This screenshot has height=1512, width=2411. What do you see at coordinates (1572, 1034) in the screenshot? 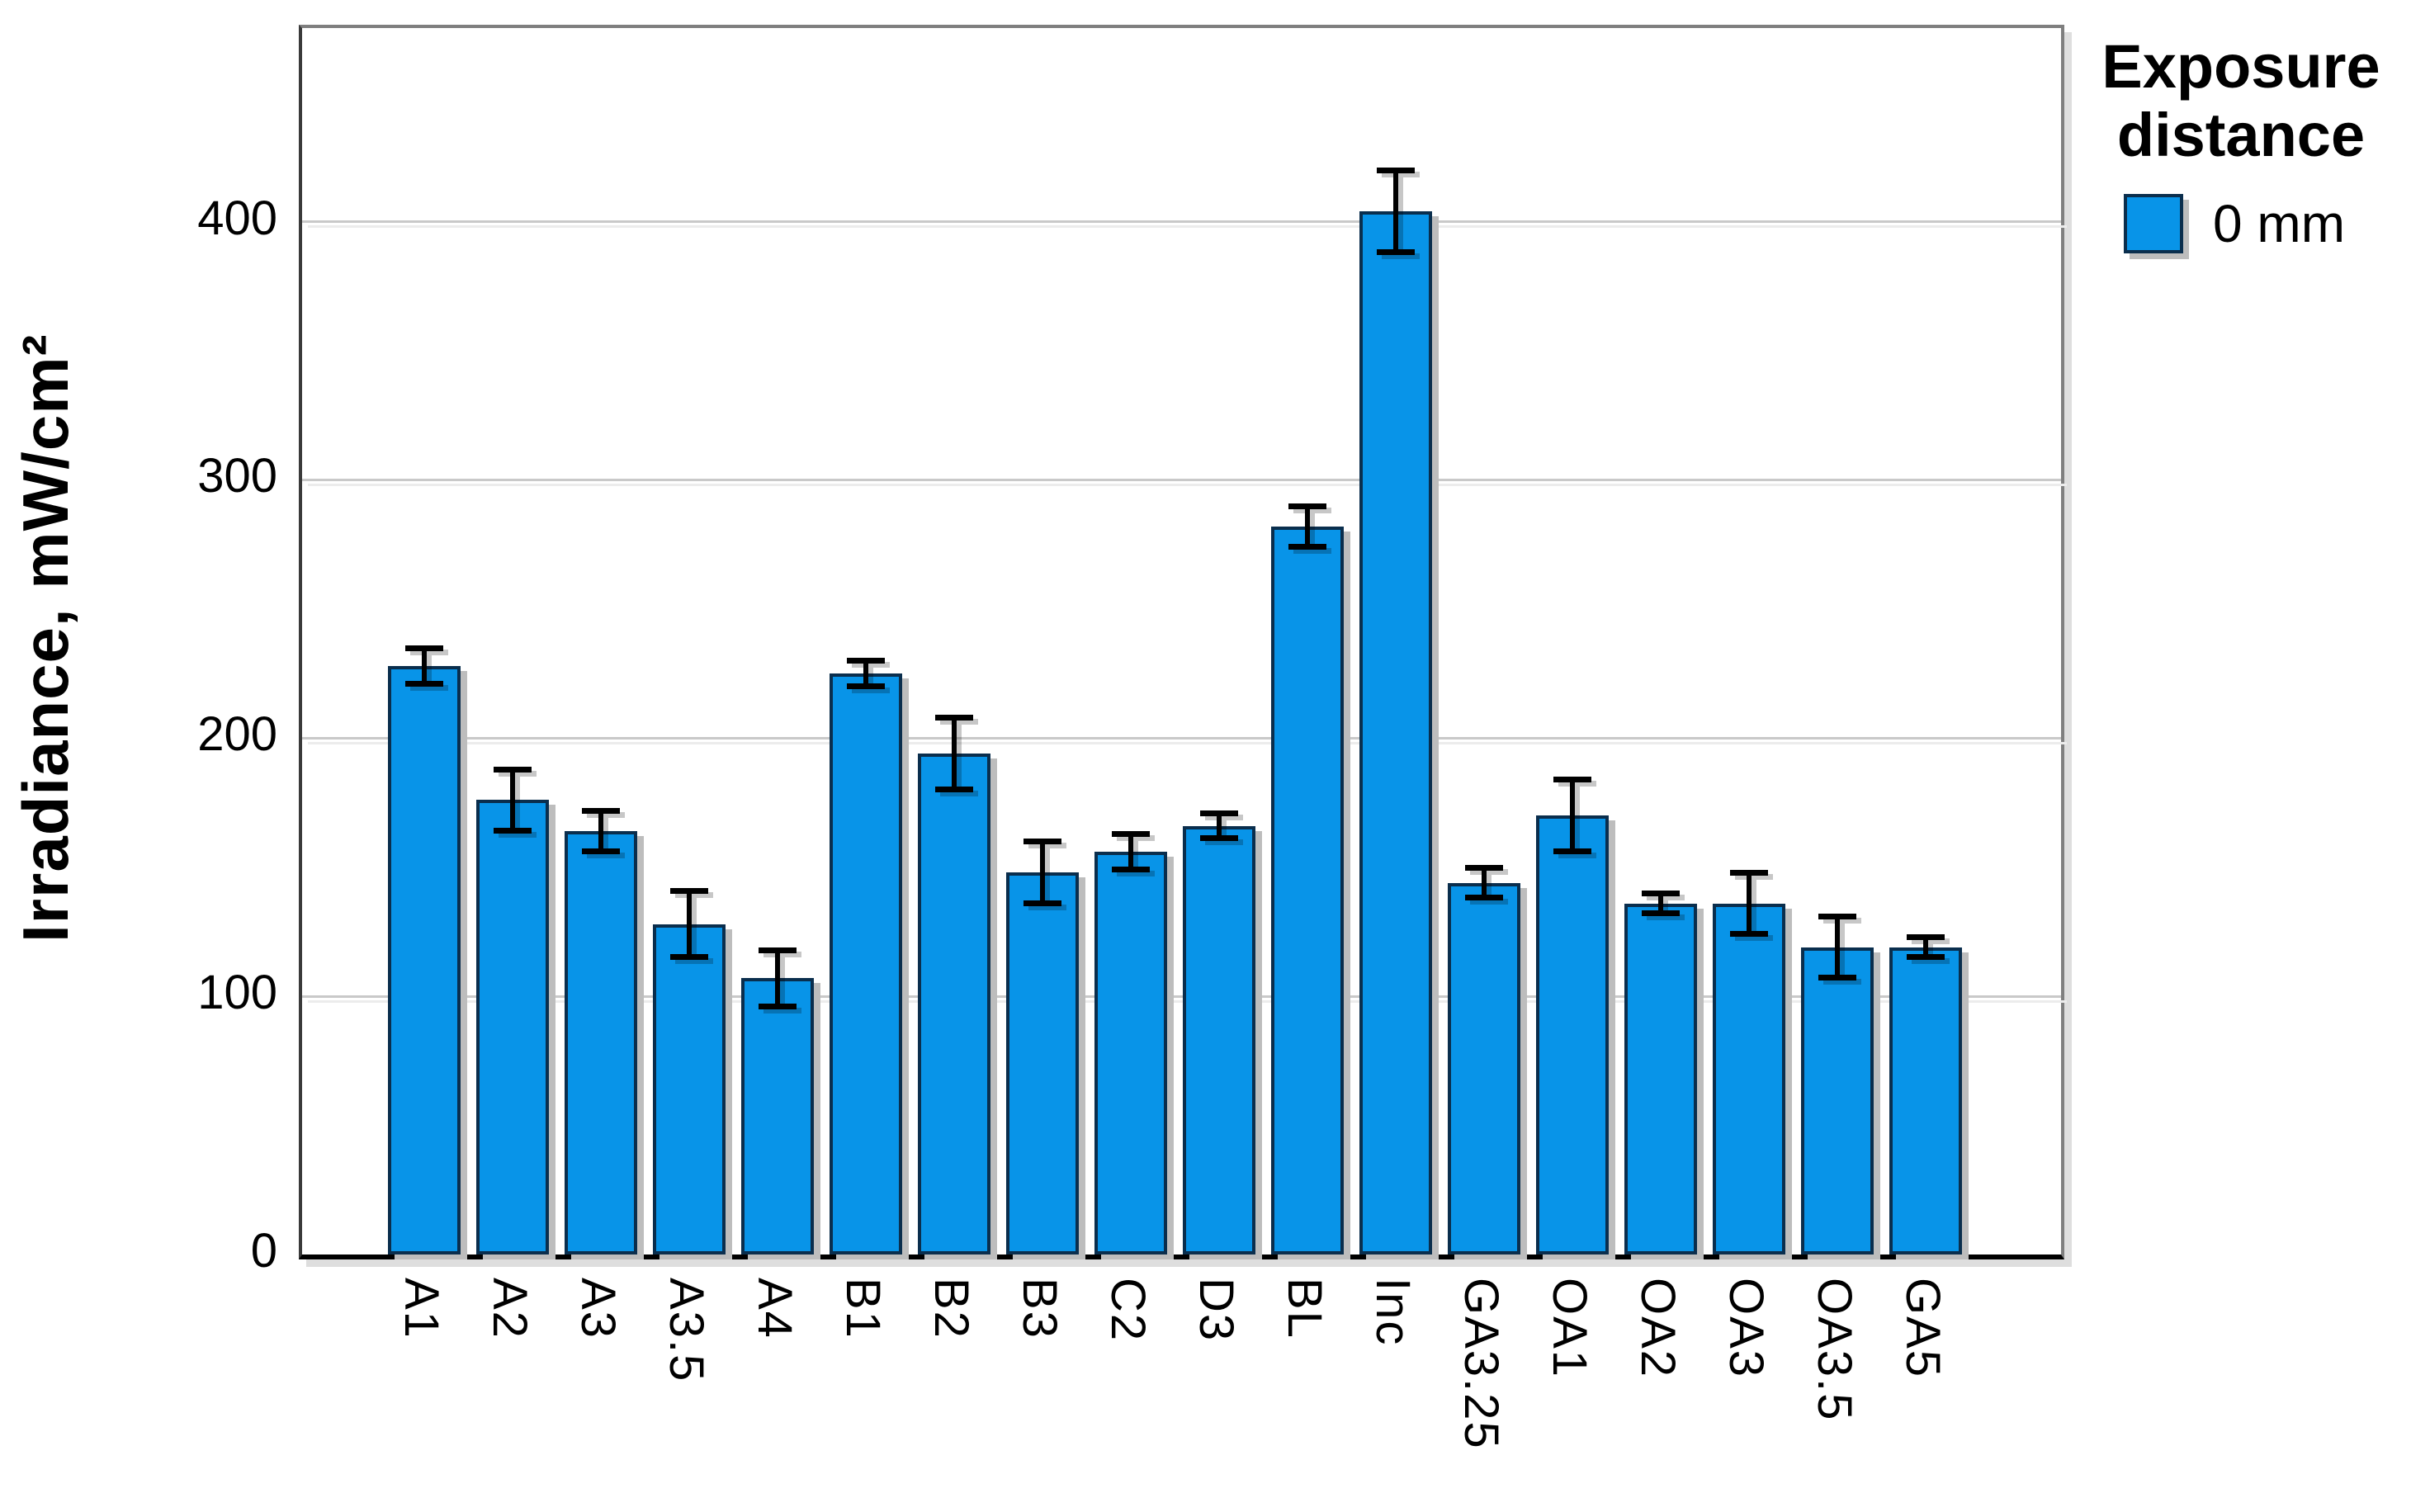
I see `bar-OA1` at bounding box center [1572, 1034].